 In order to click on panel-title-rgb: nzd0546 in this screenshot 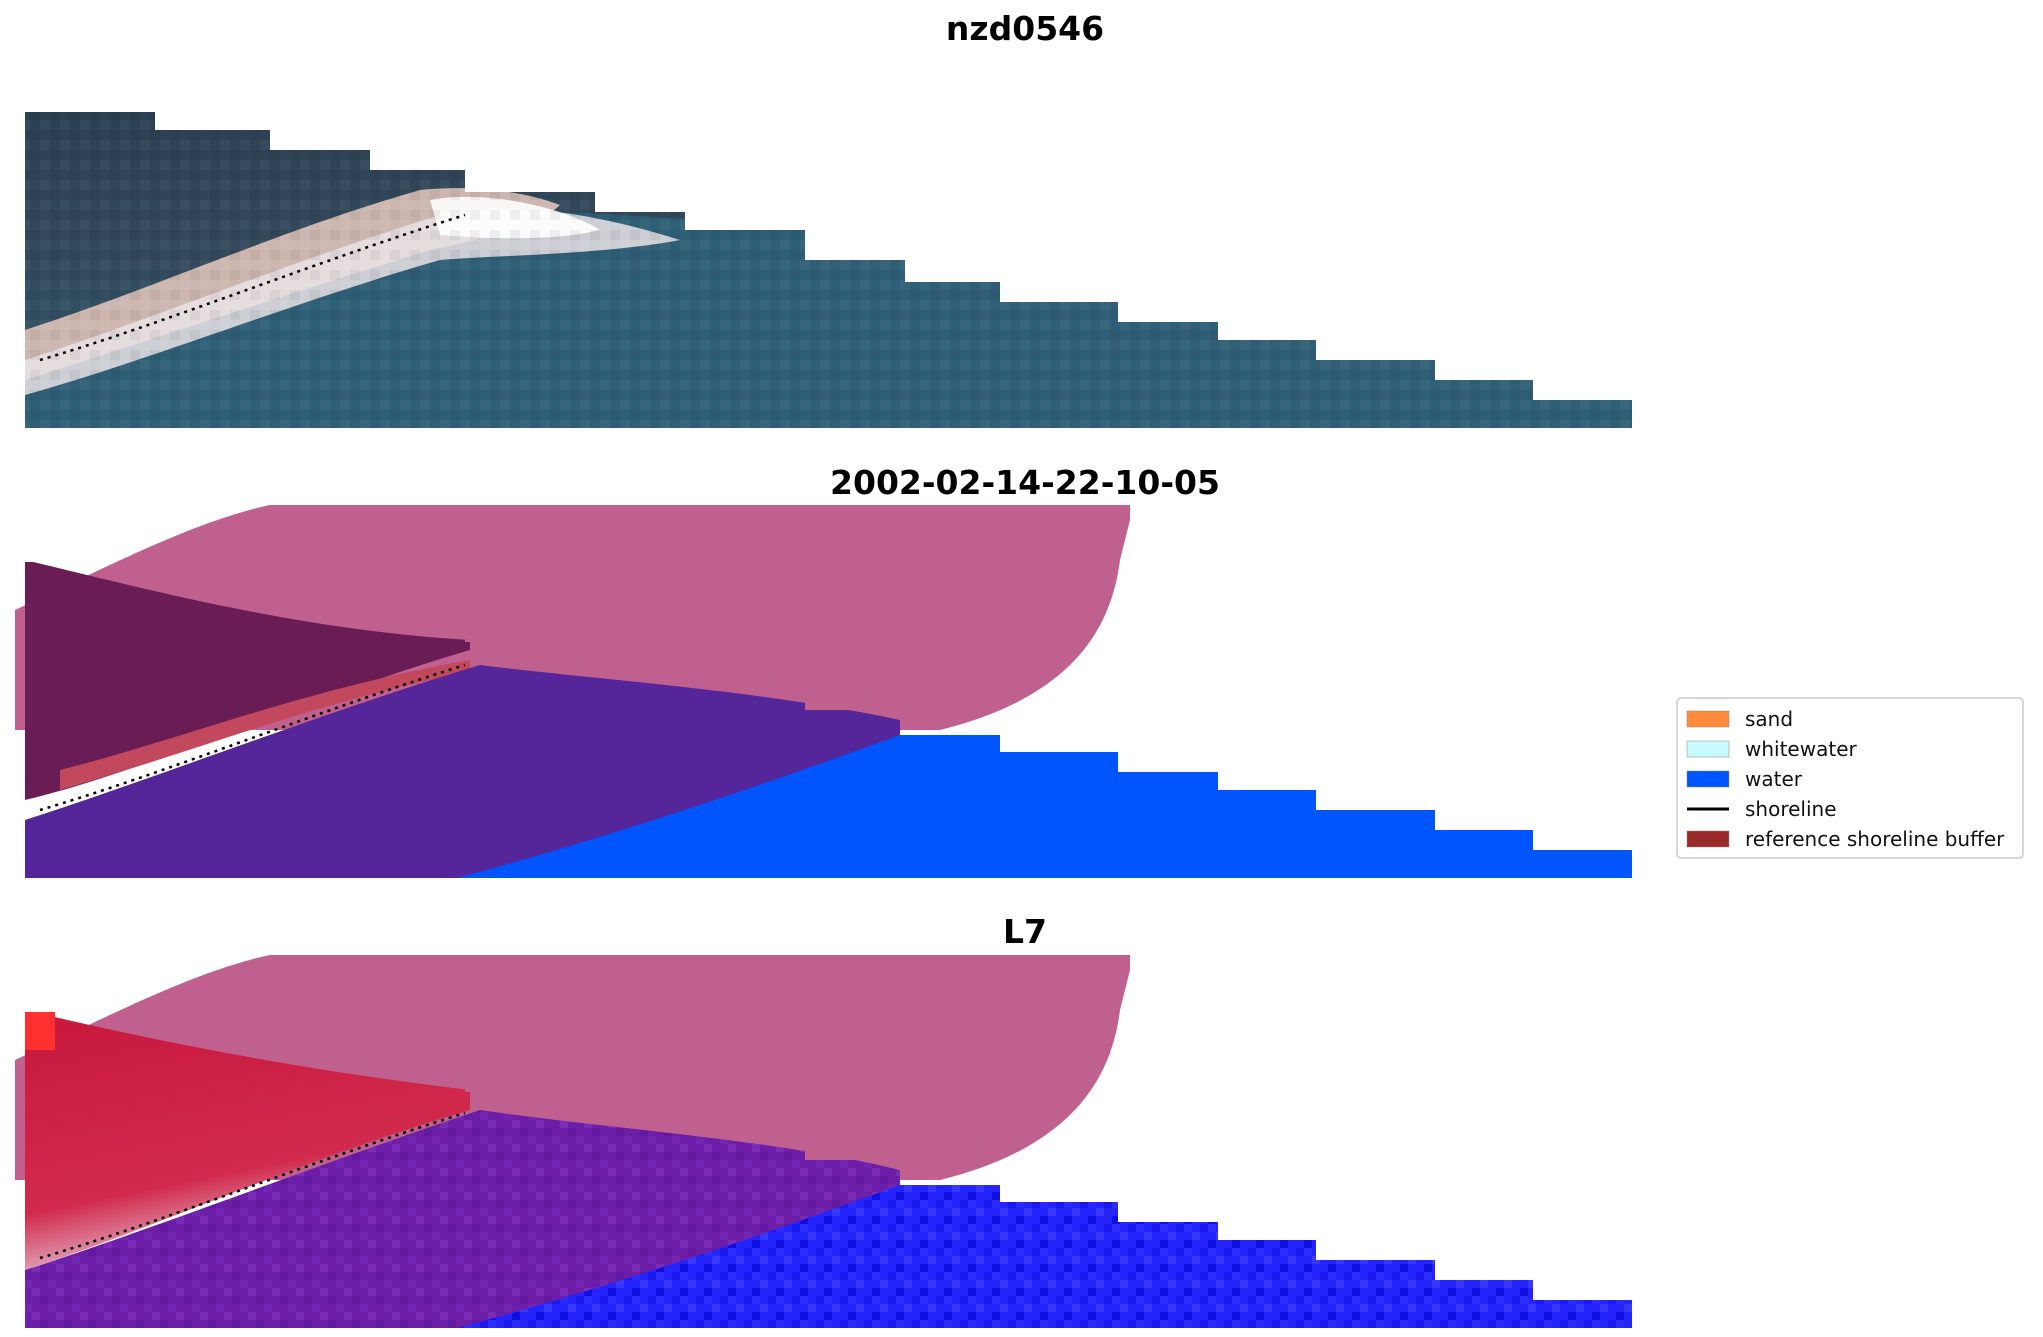, I will do `click(1025, 28)`.